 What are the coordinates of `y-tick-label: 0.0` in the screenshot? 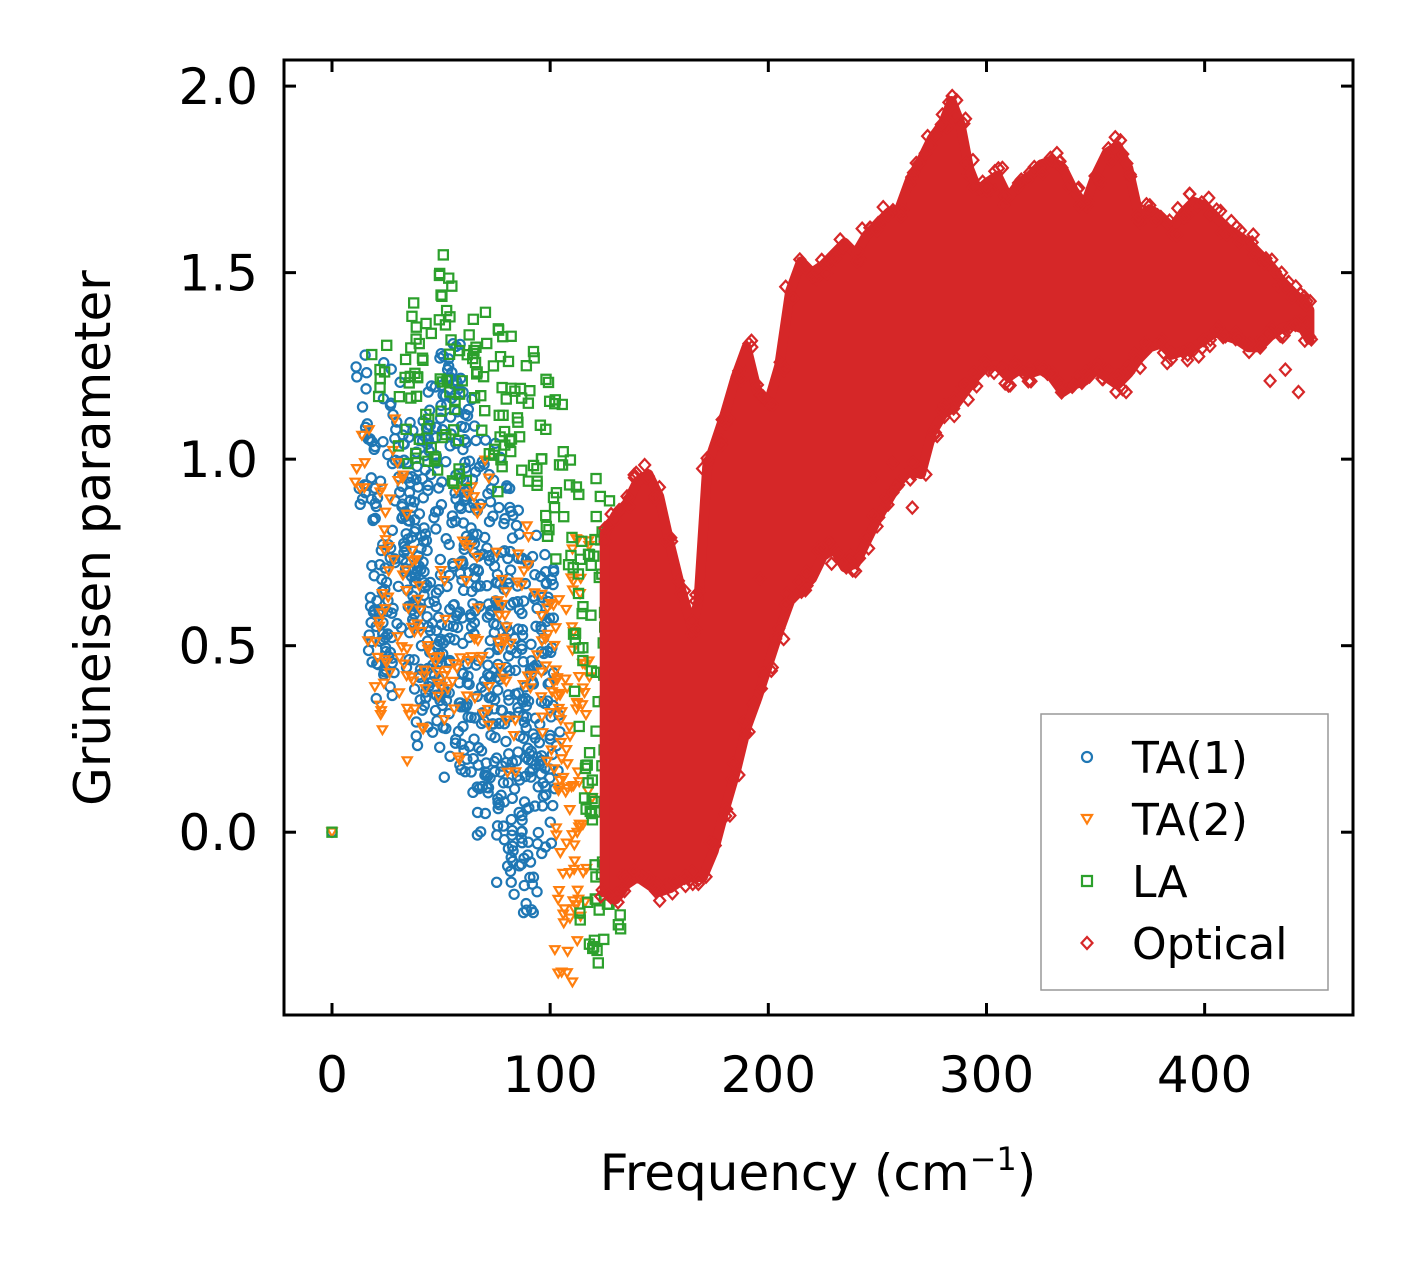 It's located at (218, 833).